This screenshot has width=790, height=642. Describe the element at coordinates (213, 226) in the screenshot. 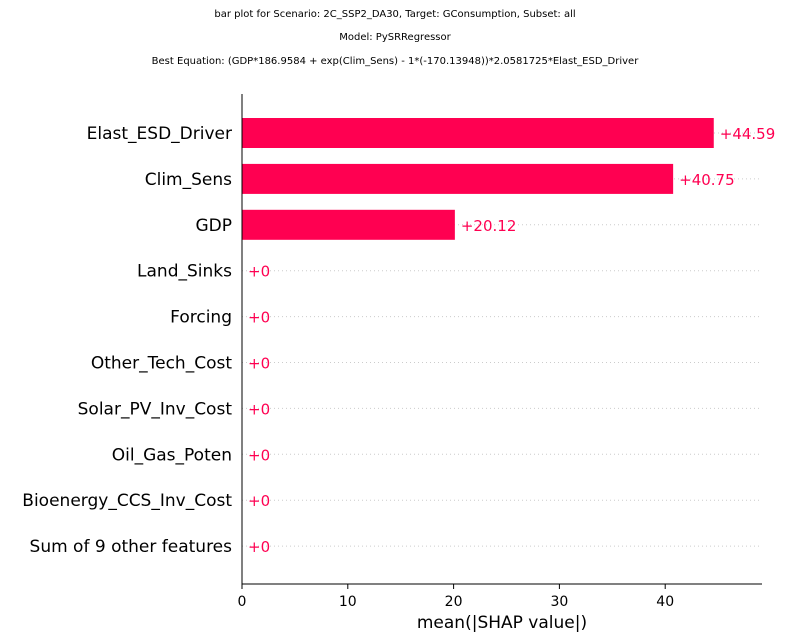

I see `feature-label: GDP` at that location.